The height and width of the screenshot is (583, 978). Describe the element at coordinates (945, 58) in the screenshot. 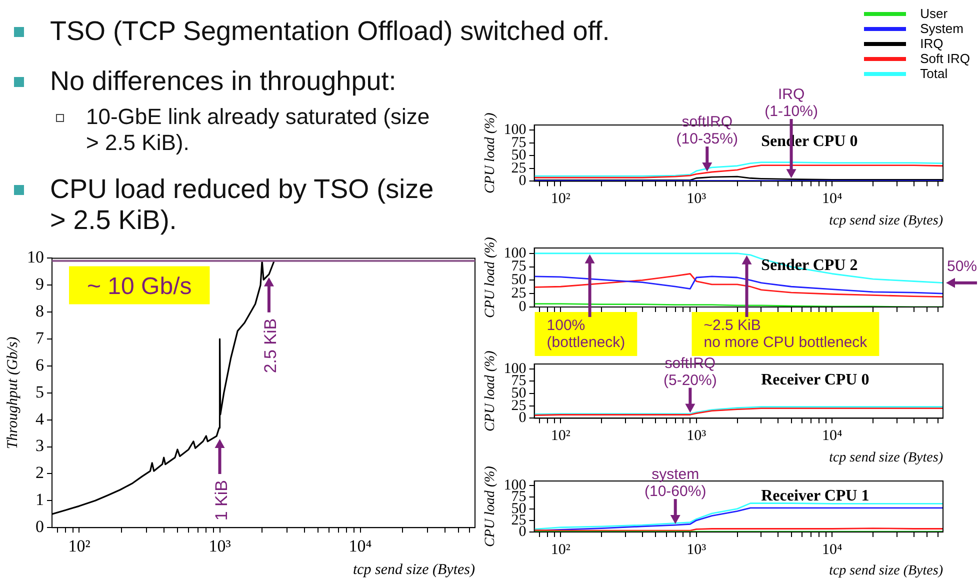

I see `legend-label: Soft IRQ` at that location.